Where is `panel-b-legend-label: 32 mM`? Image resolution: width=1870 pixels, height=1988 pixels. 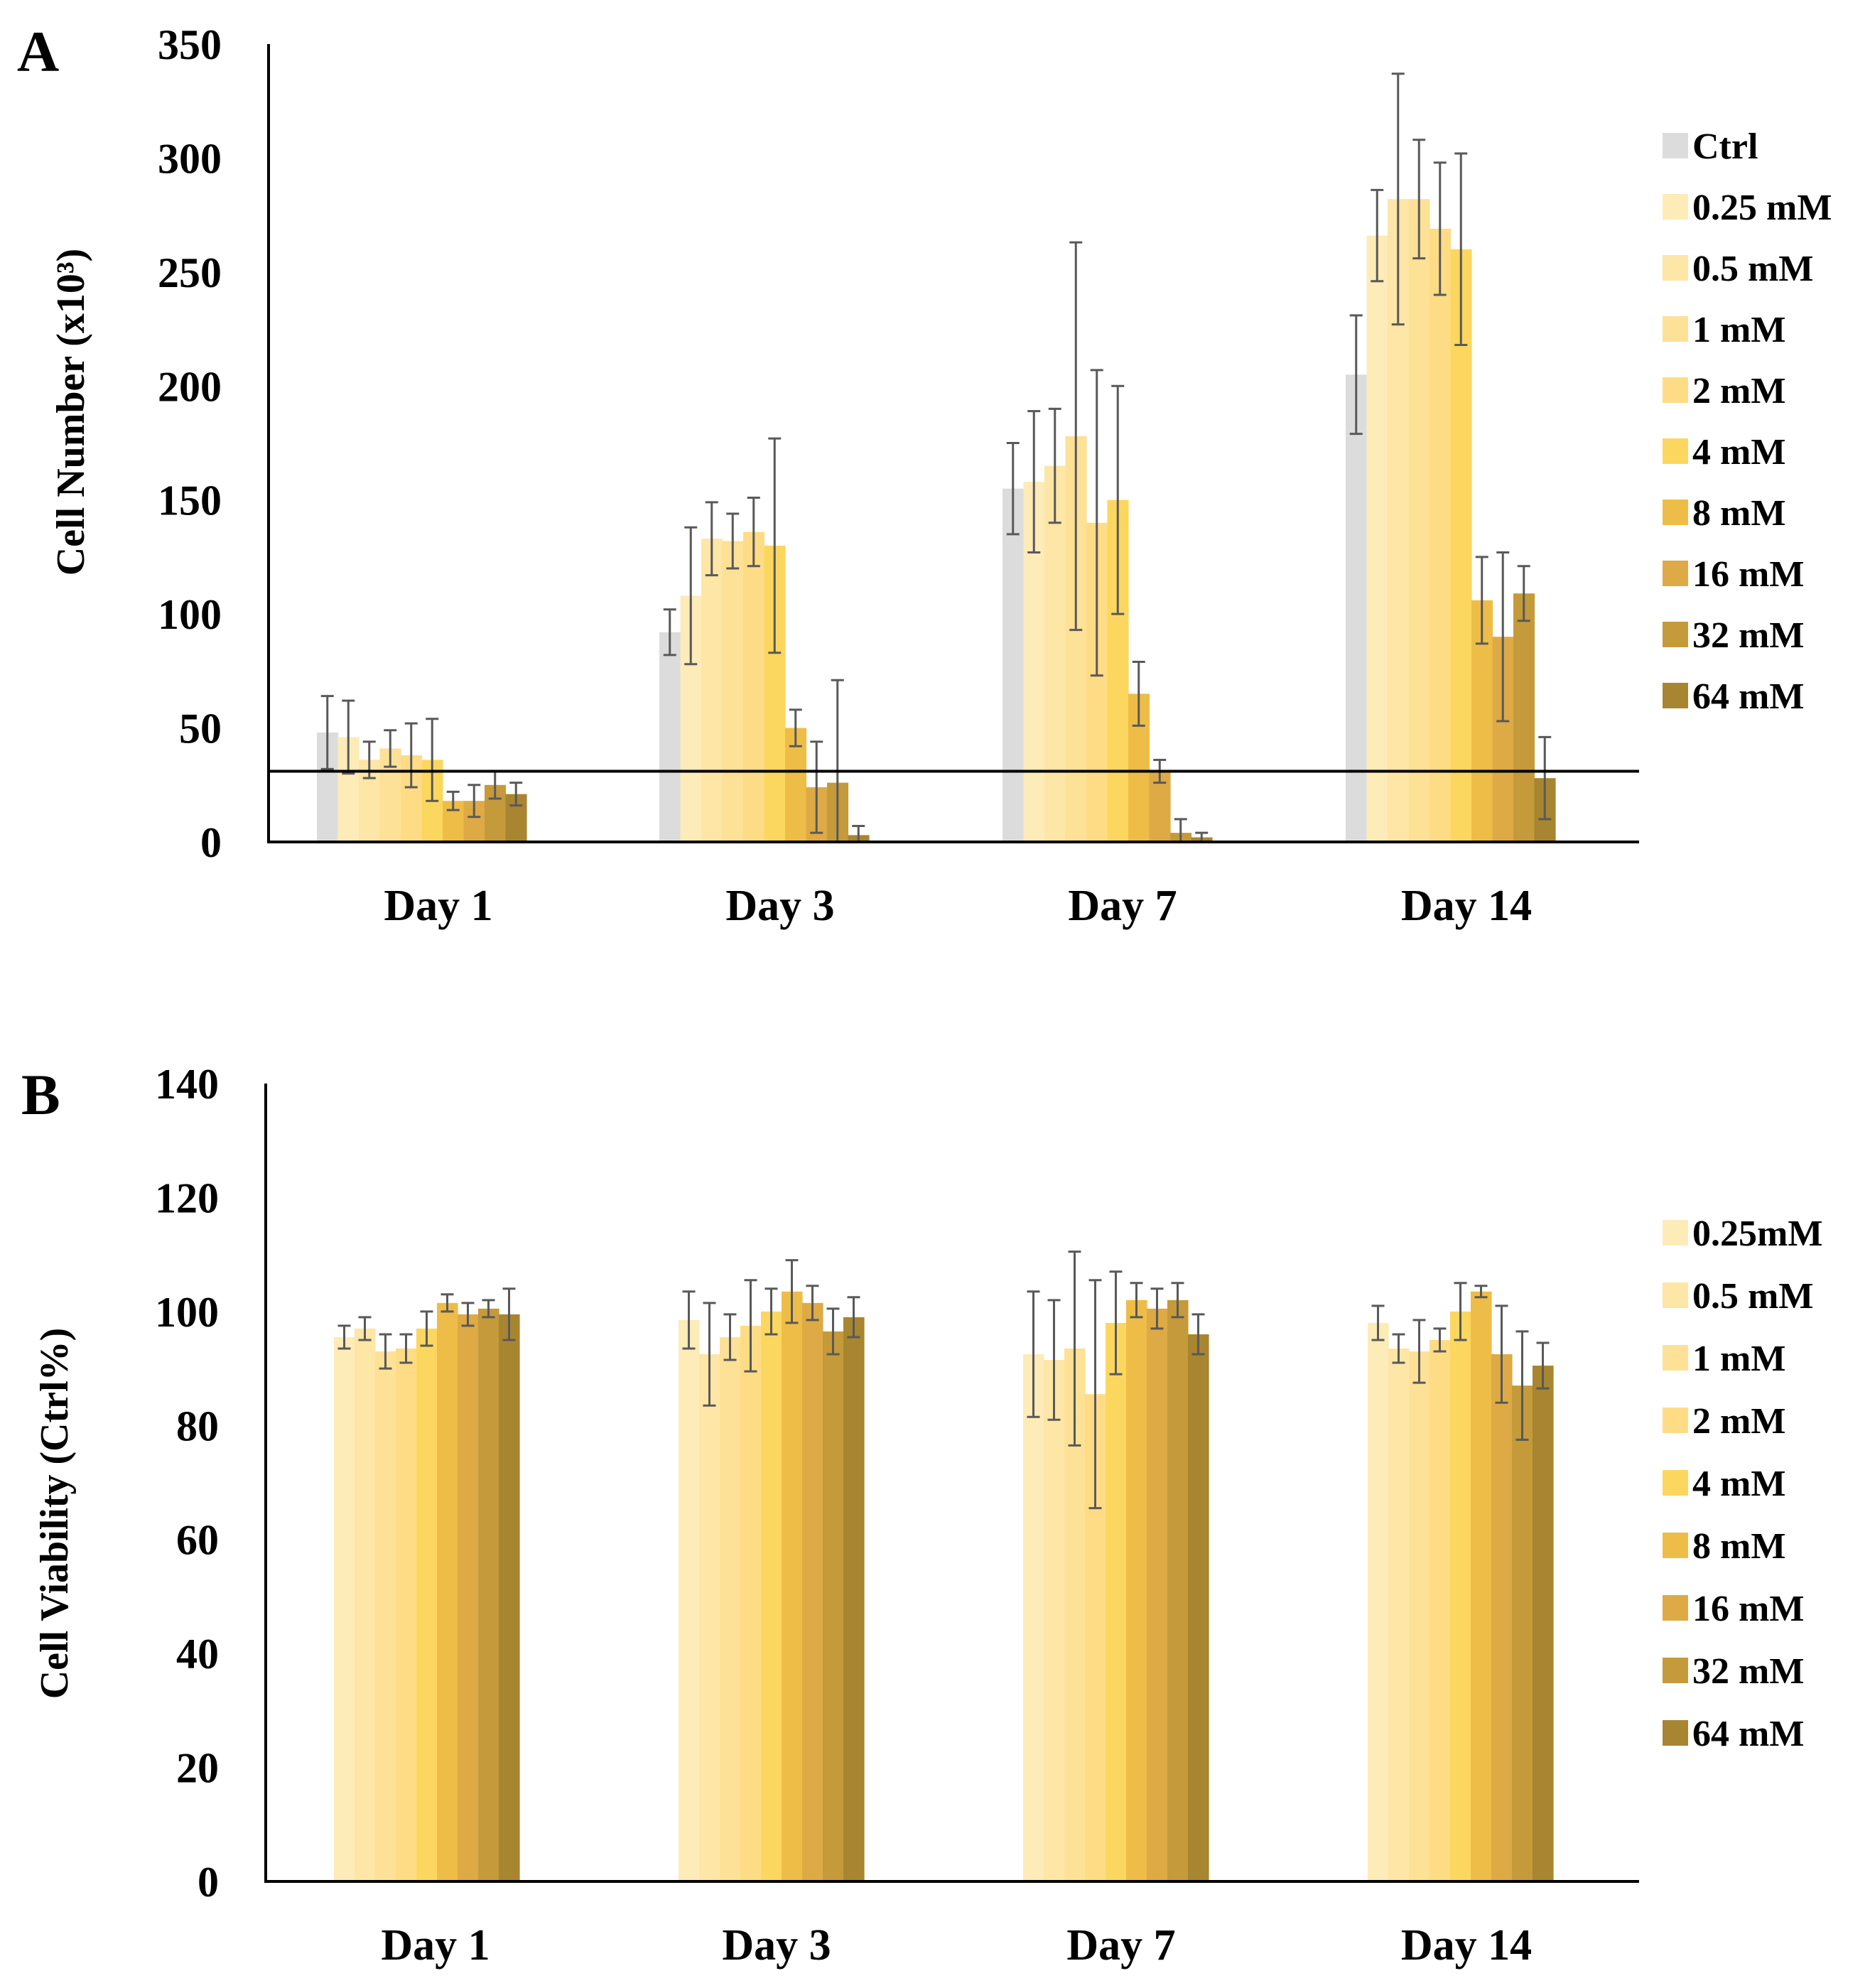 panel-b-legend-label: 32 mM is located at coordinates (1748, 1671).